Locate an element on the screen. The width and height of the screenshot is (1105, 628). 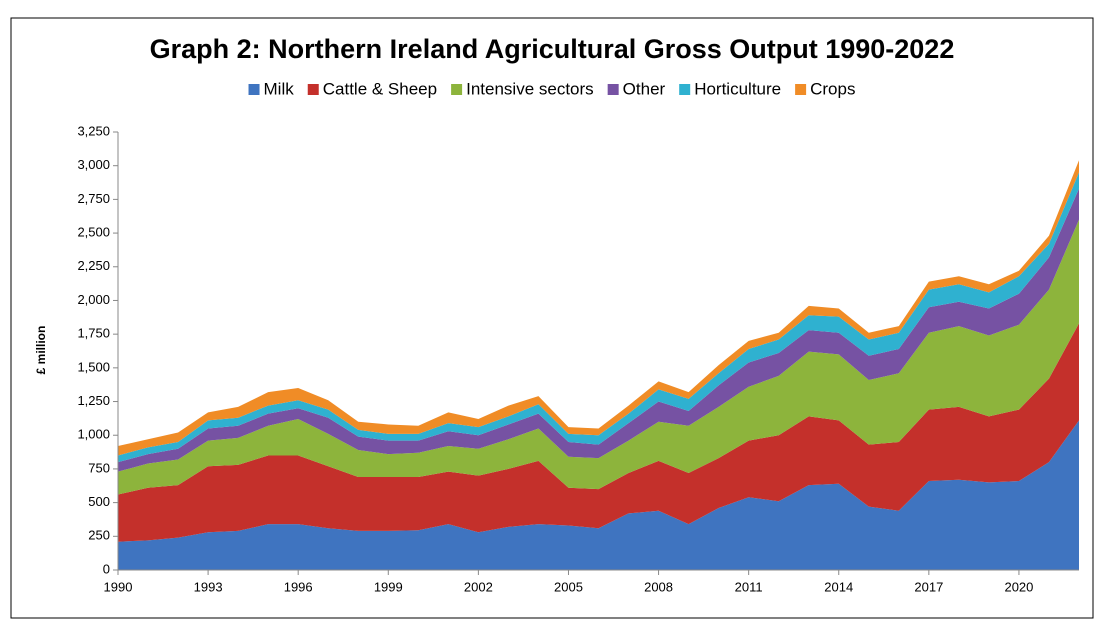
legend-item: Other is located at coordinates (636, 88).